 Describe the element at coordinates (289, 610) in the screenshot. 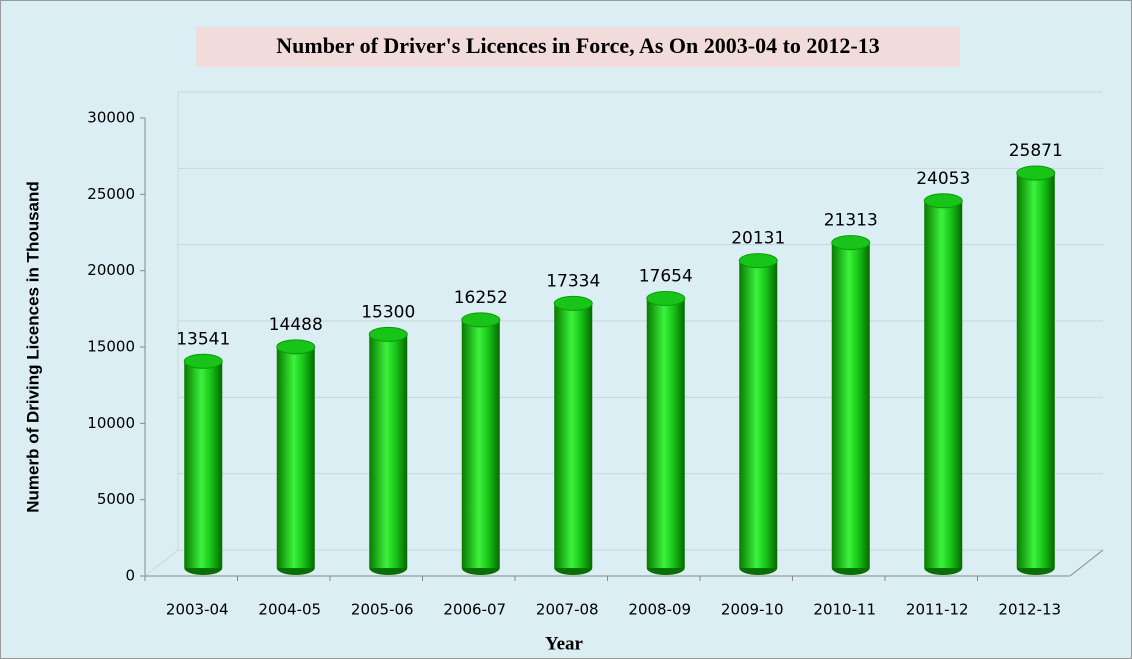

I see `x-tick-label: 2004-05` at that location.